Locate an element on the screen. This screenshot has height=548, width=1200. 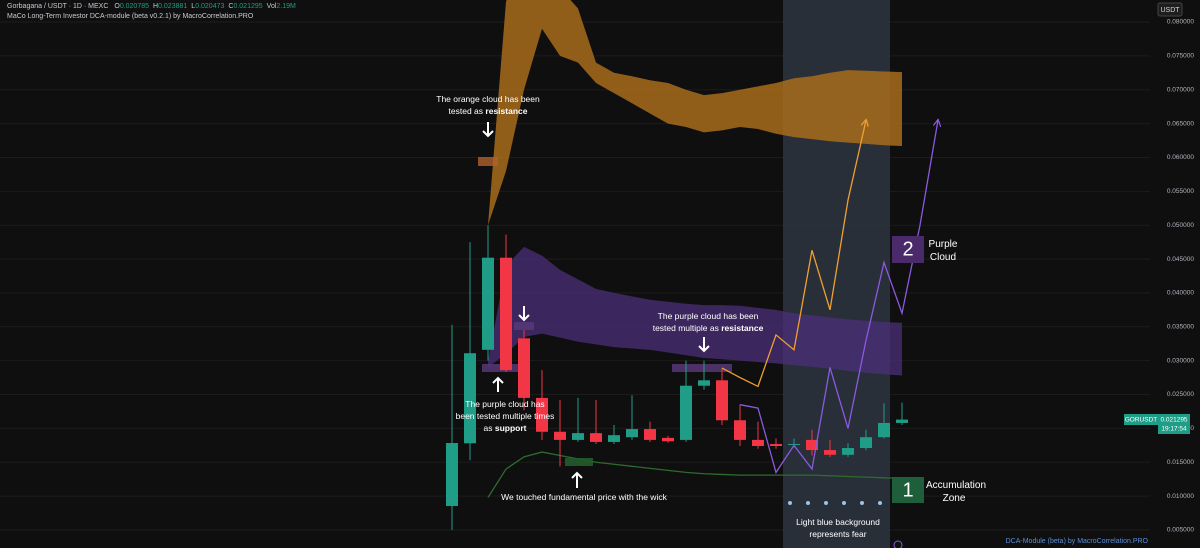
currency-button is located at coordinates (1170, 9).